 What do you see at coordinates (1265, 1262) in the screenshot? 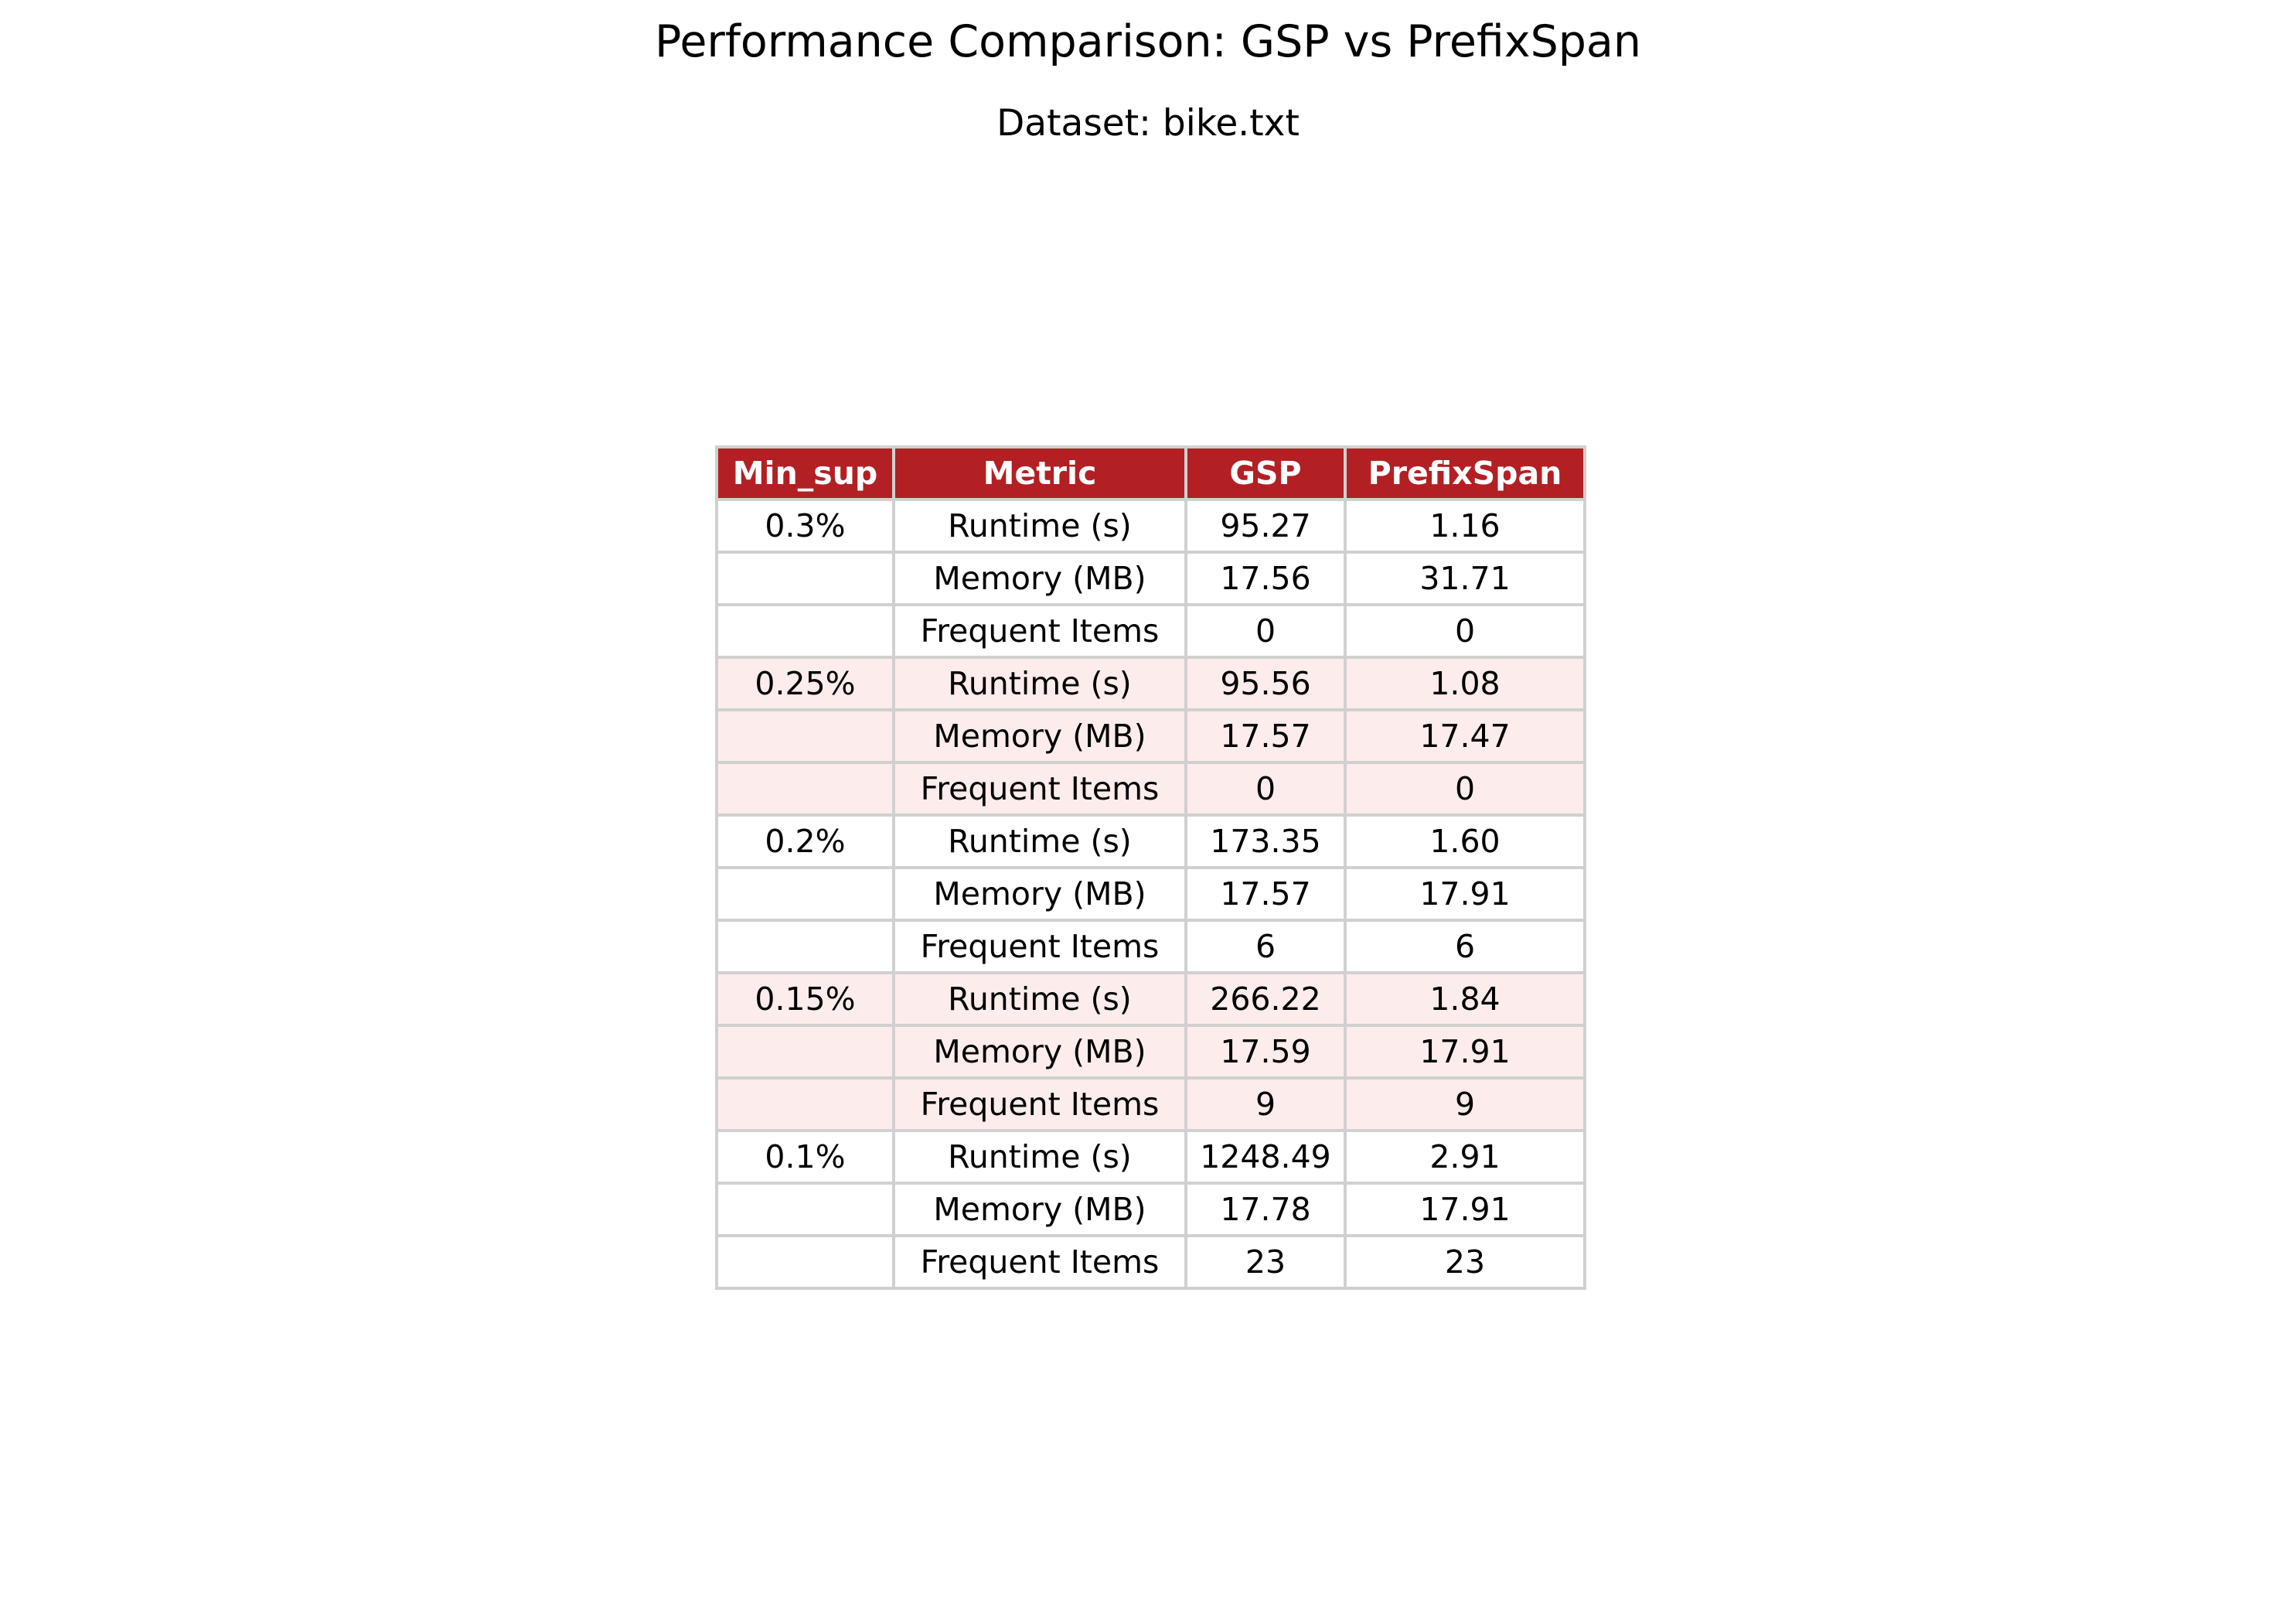
I see `cell-gsp: 23` at bounding box center [1265, 1262].